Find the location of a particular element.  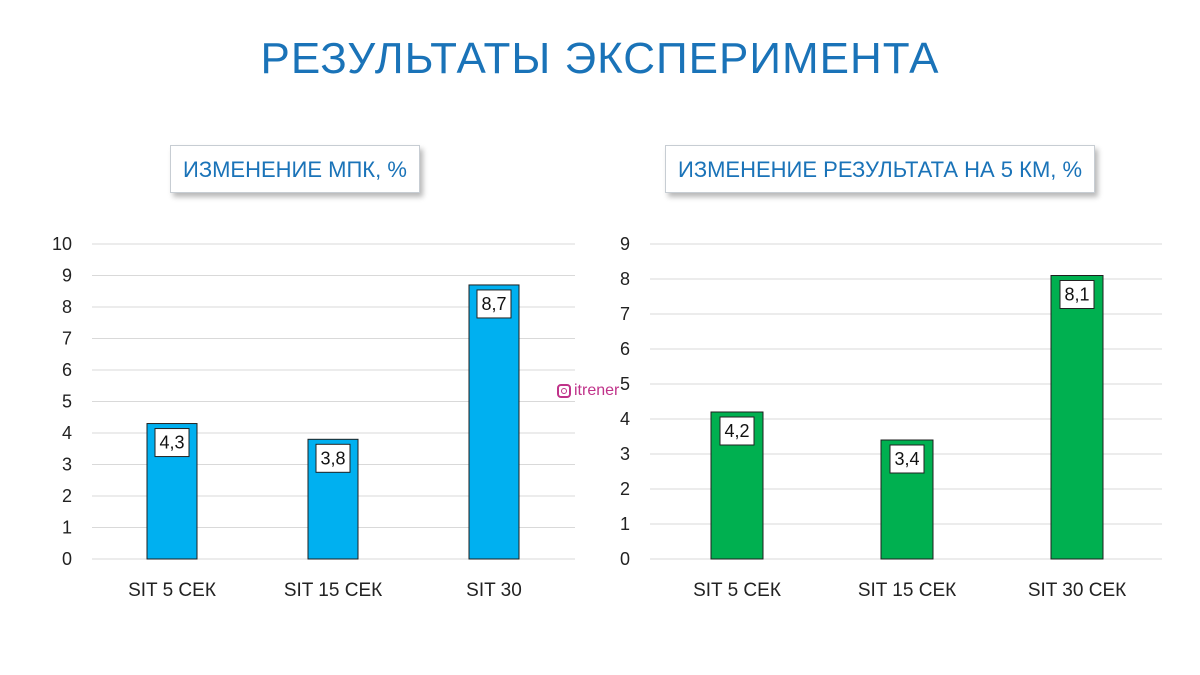

x-category-label: SIT 30 СЕК is located at coordinates (1077, 590).